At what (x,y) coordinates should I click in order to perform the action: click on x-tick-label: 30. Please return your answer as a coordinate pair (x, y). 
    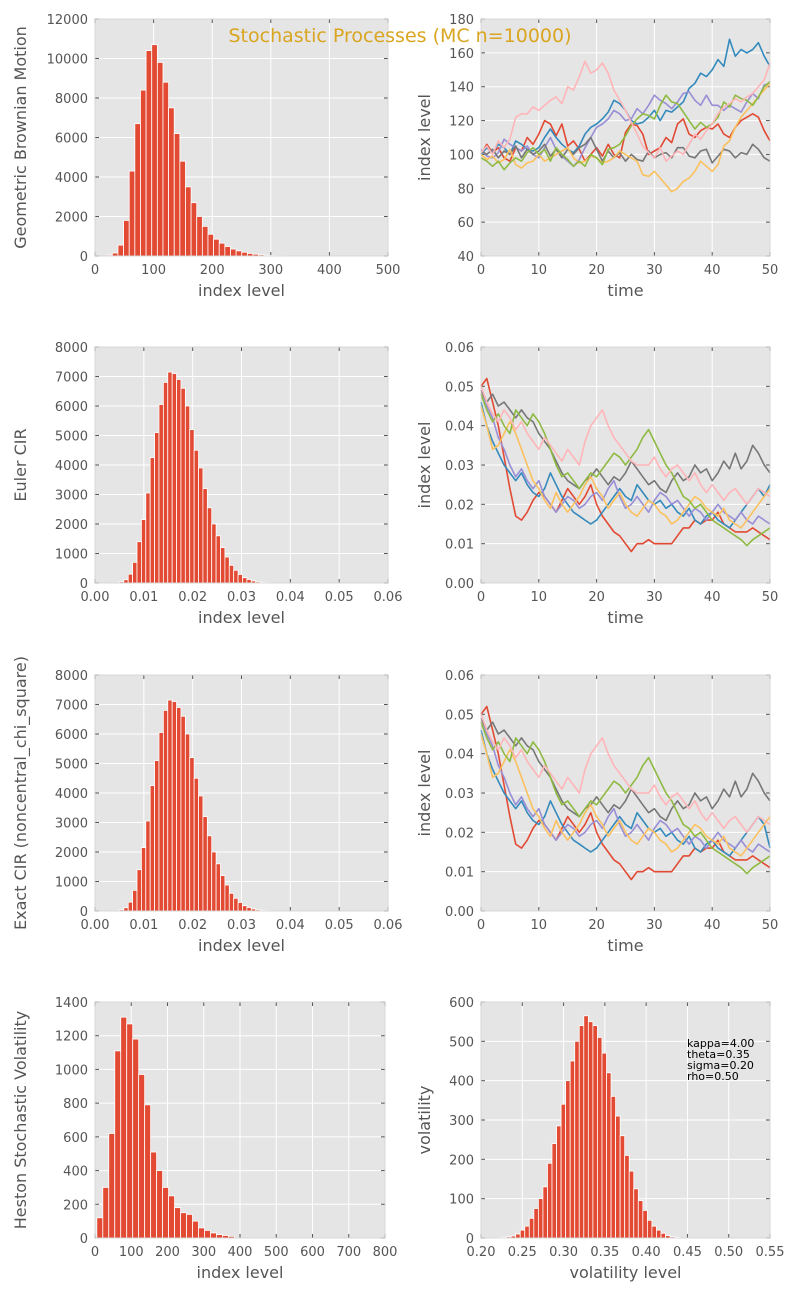
    Looking at the image, I should click on (654, 597).